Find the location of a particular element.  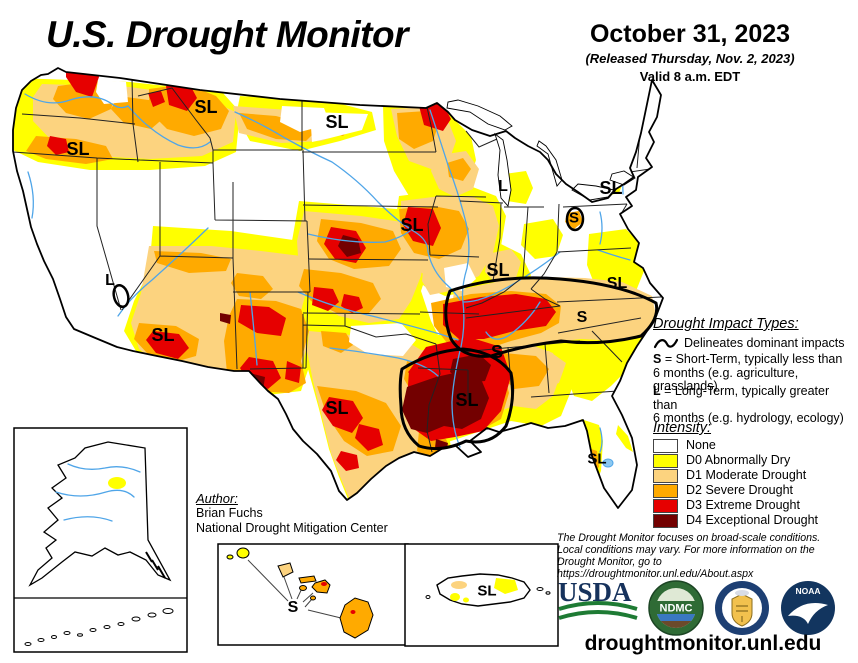

legend-label-d0: D0 Abnormally Dry is located at coordinates (738, 459).